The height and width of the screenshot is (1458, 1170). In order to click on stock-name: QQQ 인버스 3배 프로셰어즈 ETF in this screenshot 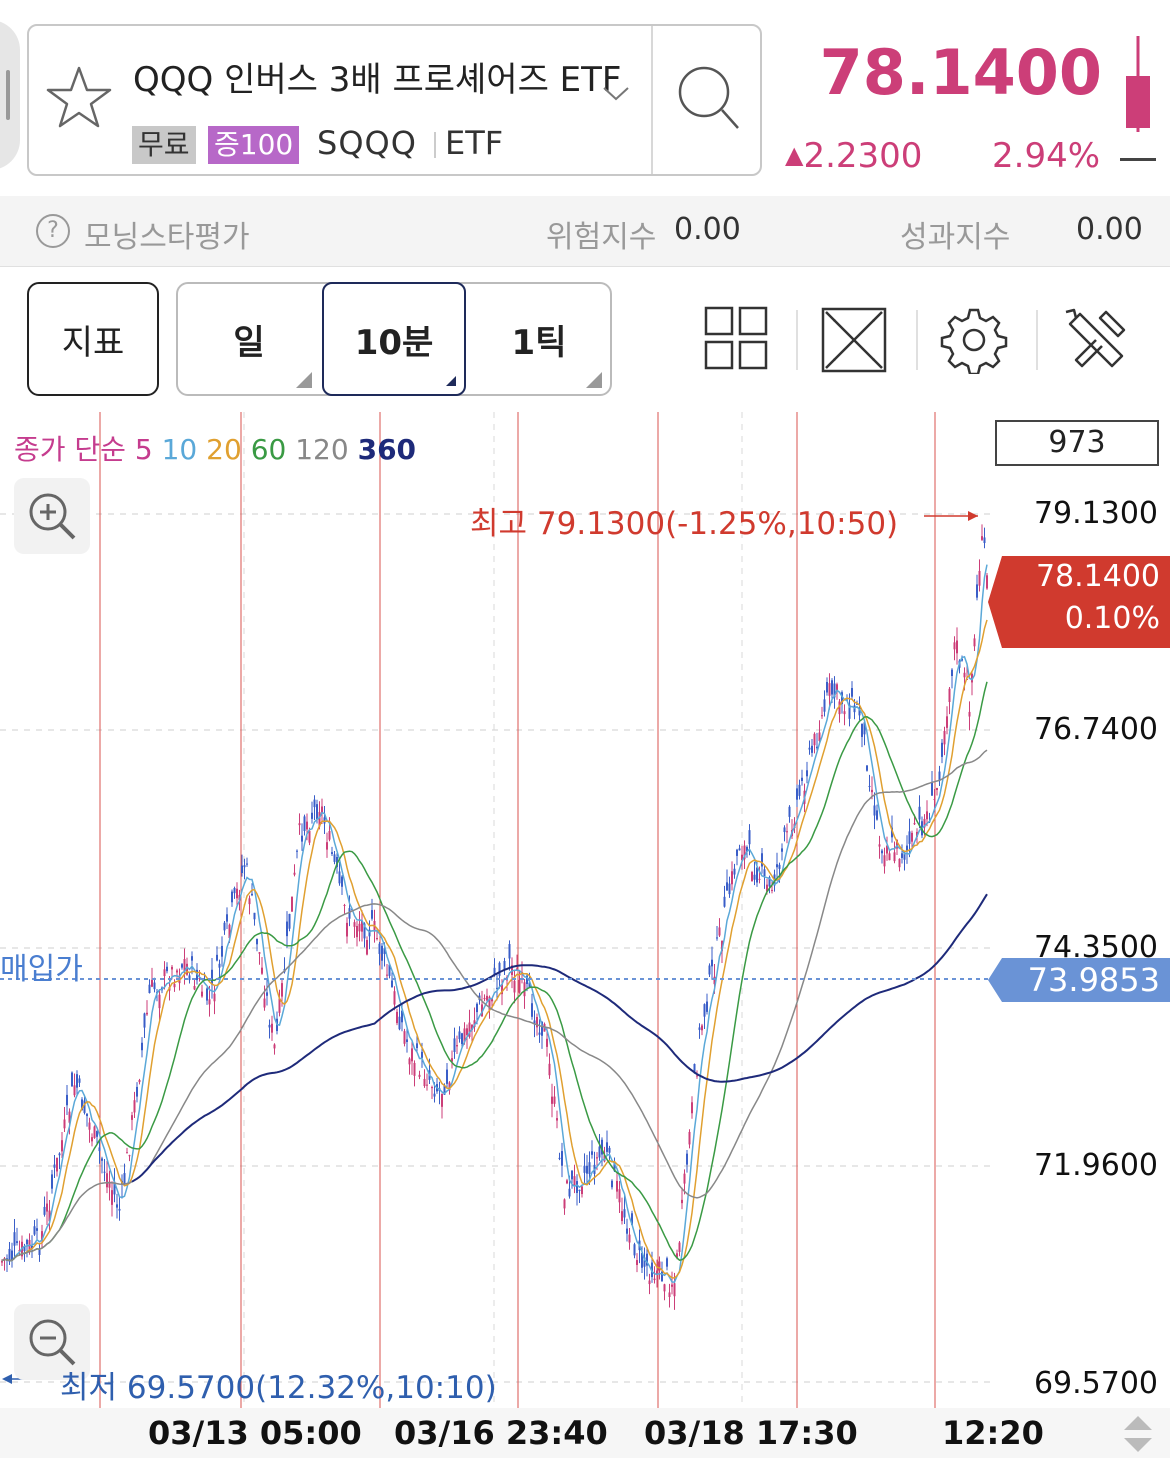, I will do `click(377, 80)`.